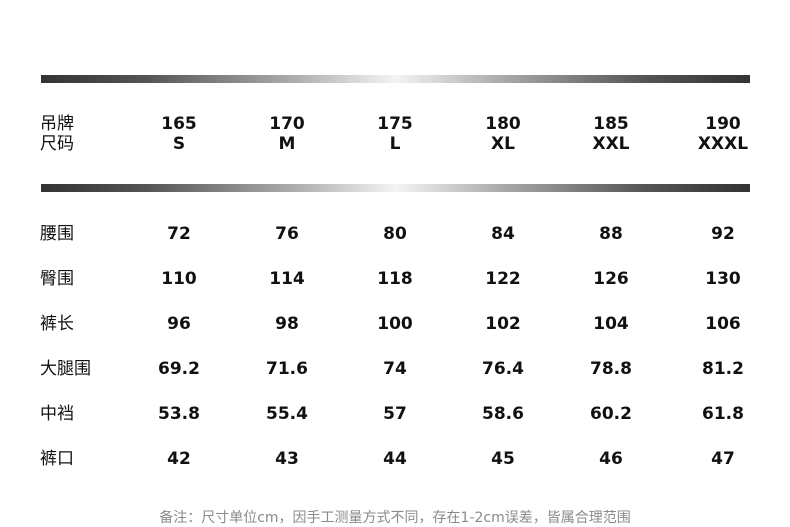  Describe the element at coordinates (57, 414) in the screenshot. I see `row-label: 中裆` at that location.